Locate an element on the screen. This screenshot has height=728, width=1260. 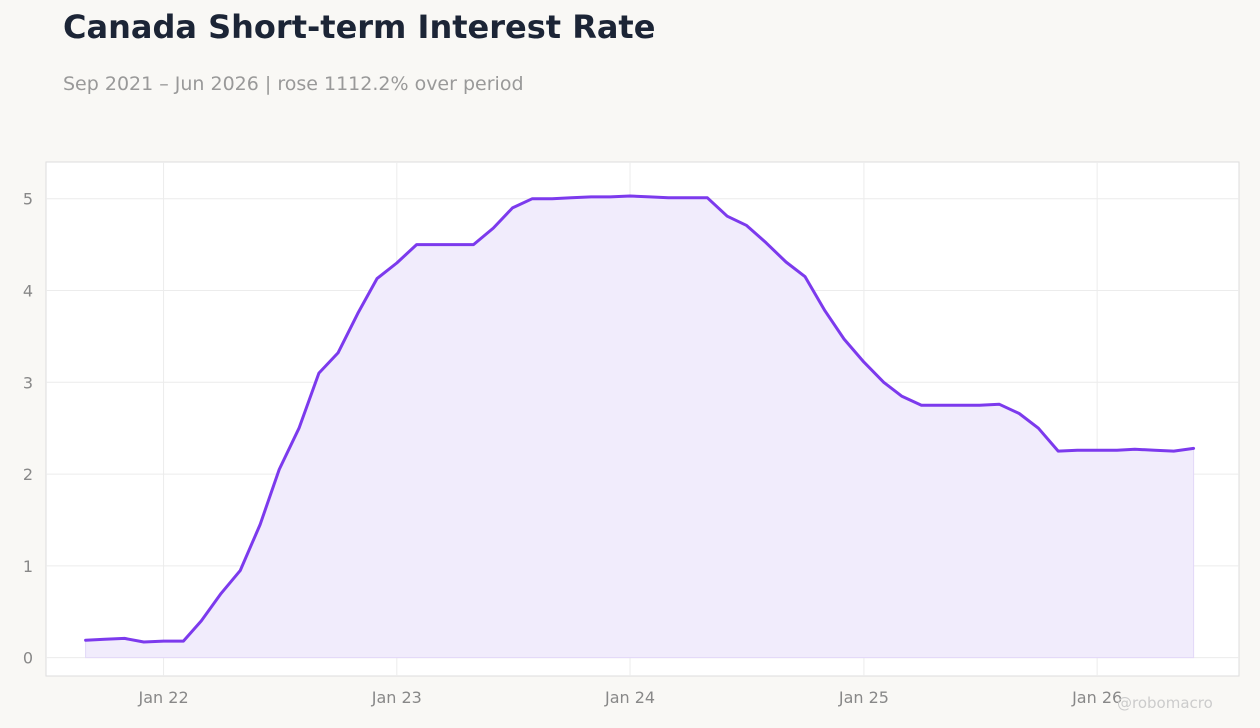
y-tick-label: 5 is located at coordinates (28, 199).